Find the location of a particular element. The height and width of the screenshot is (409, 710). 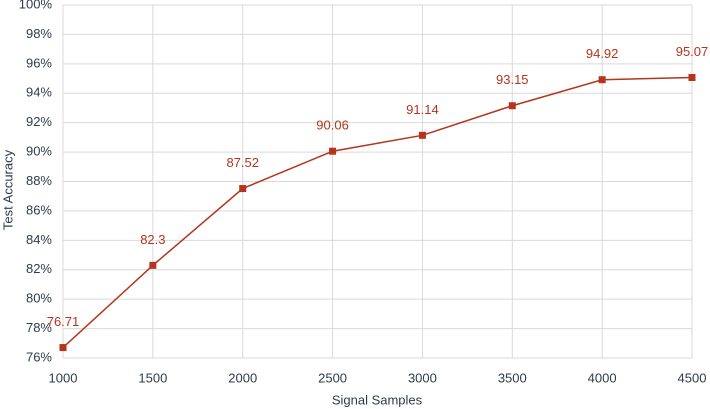

x-axis-label: Signal Samples is located at coordinates (377, 399).